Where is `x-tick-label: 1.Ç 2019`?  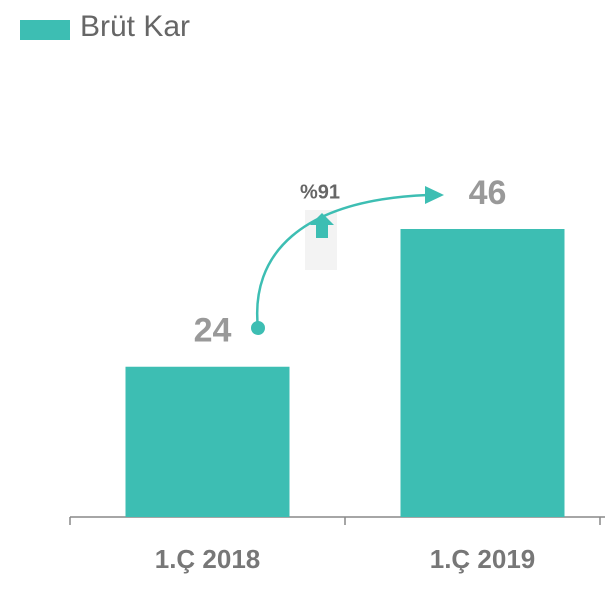
x-tick-label: 1.Ç 2019 is located at coordinates (483, 559).